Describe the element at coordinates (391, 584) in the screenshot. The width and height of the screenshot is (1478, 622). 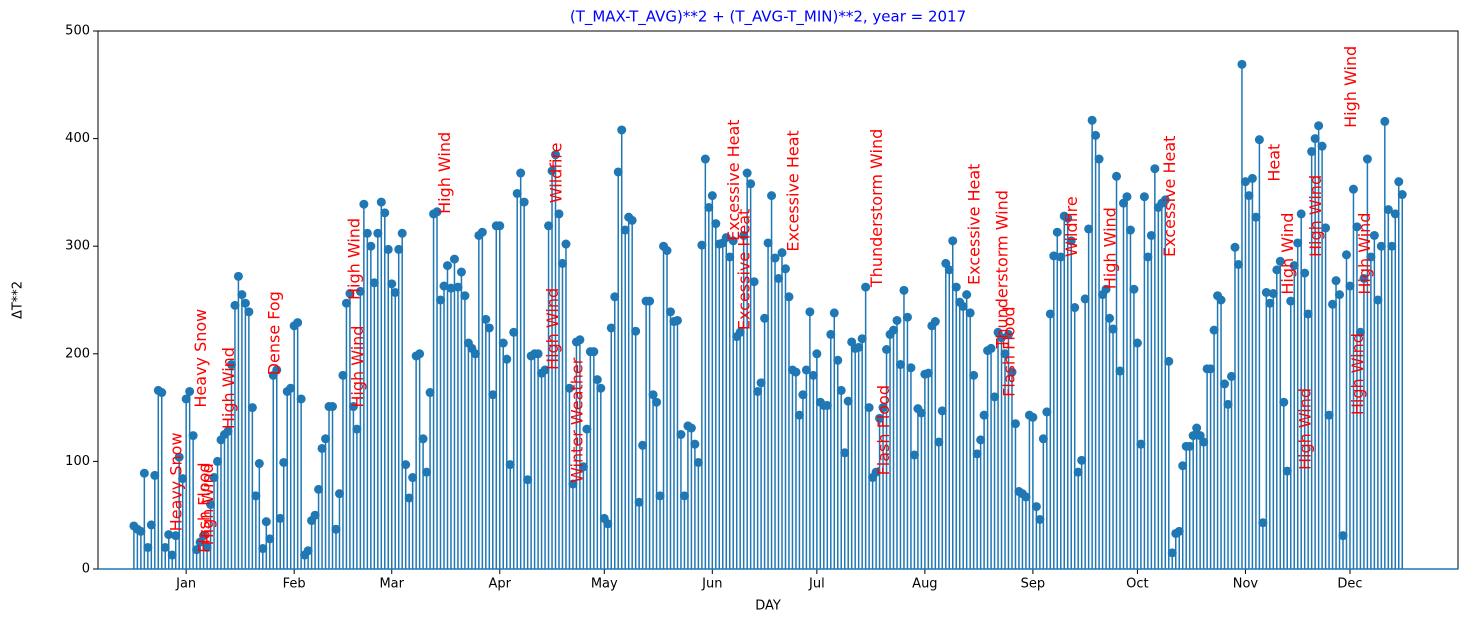
I see `x-tick-label: Mar` at that location.